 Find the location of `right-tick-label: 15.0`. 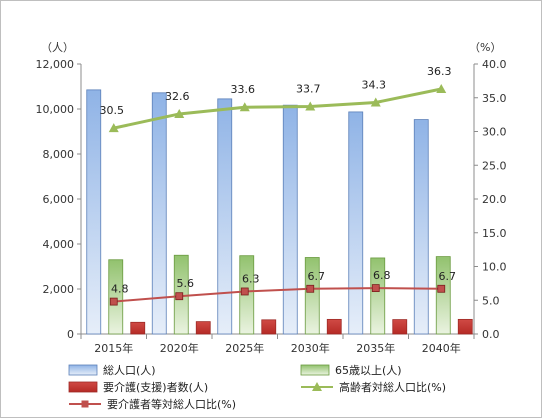

right-tick-label: 15.0 is located at coordinates (494, 233).